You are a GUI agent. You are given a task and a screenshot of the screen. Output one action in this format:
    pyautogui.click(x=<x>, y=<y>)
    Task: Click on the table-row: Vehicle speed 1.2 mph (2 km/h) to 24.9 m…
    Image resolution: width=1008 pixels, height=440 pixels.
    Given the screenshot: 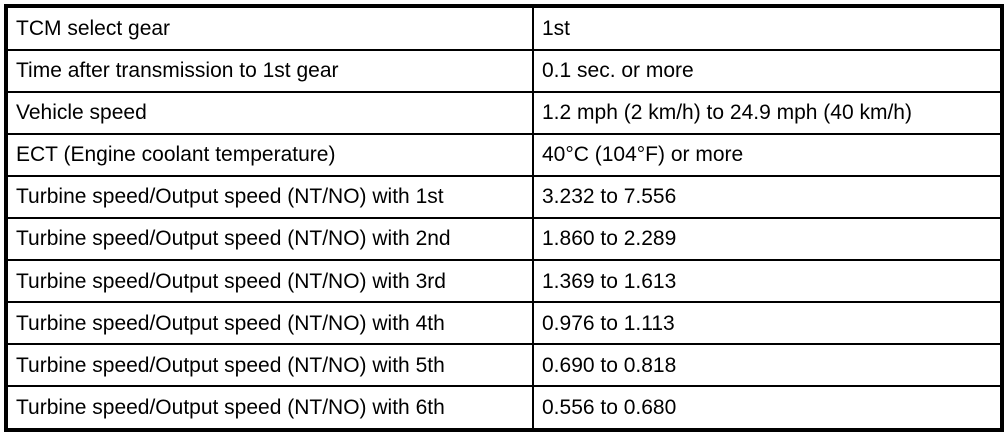 What is the action you would take?
    pyautogui.click(x=504, y=112)
    